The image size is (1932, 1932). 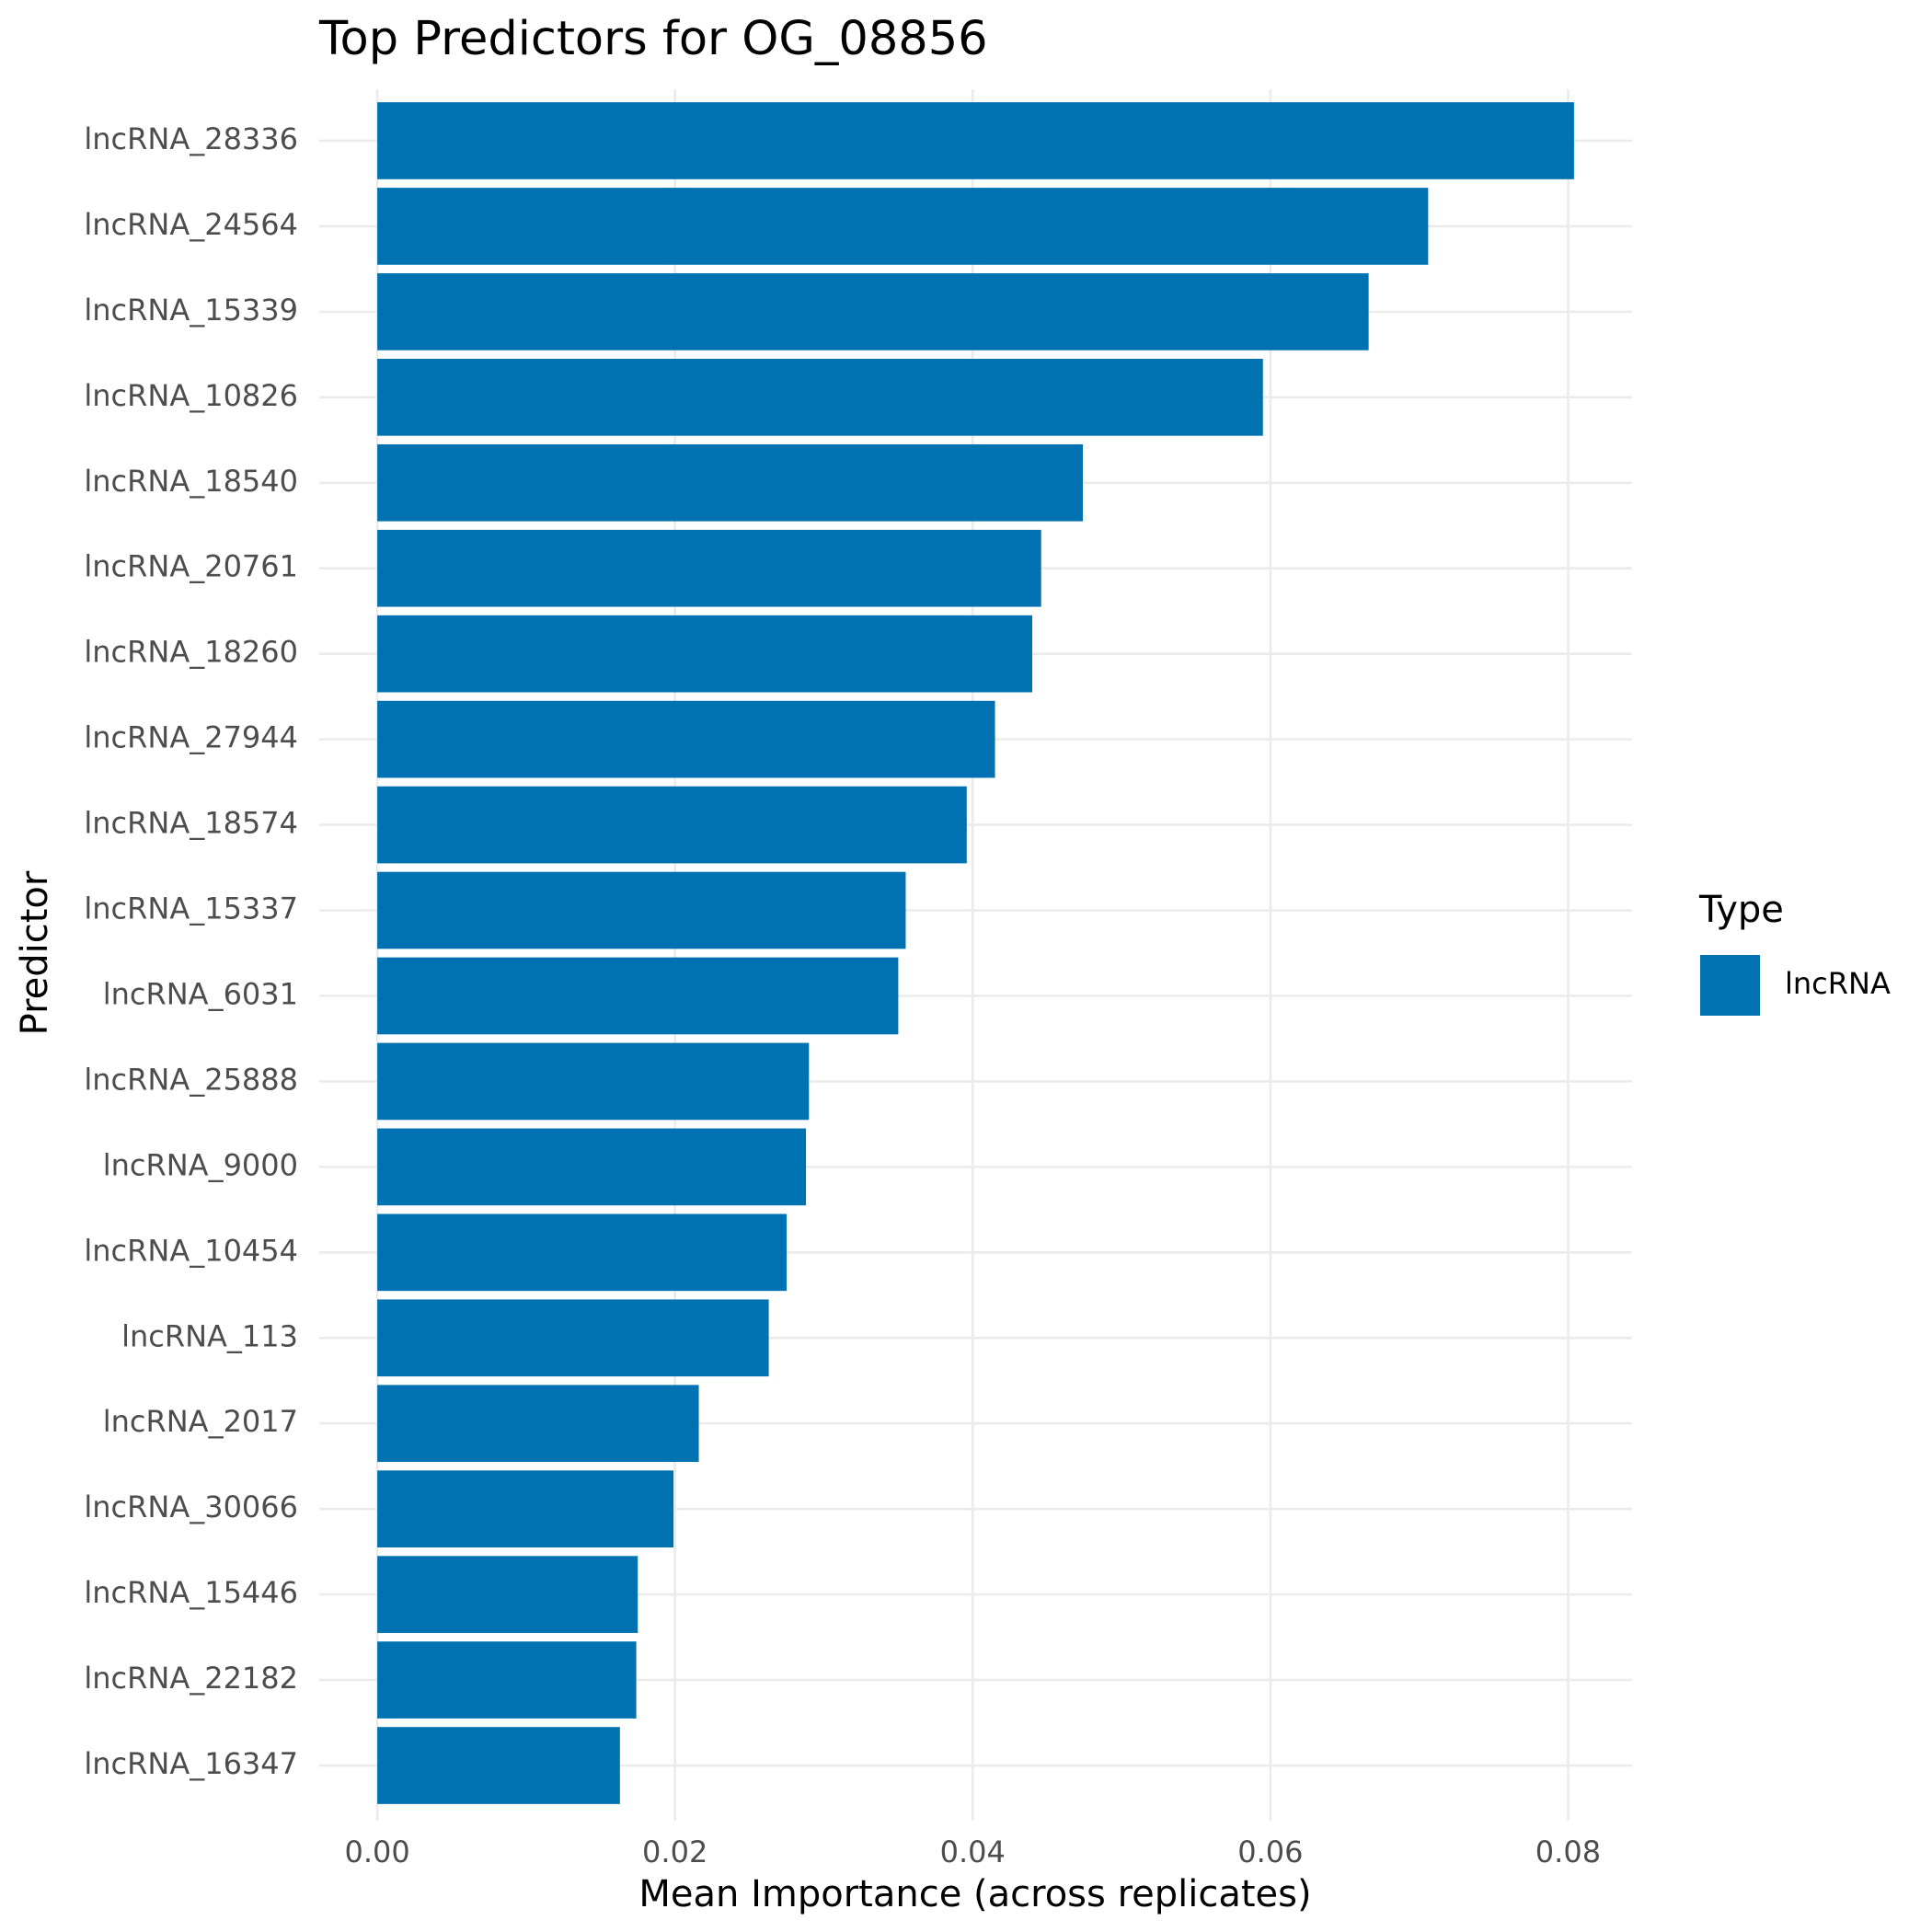 I want to click on x-axis-title: Mean Importance (across replicates), so click(x=974, y=1894).